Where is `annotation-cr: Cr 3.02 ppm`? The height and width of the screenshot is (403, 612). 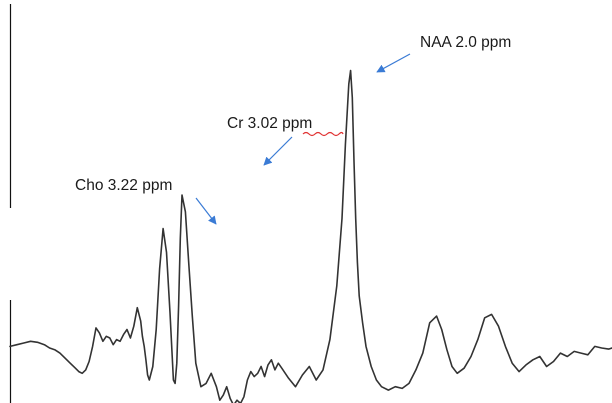 annotation-cr: Cr 3.02 ppm is located at coordinates (285, 140).